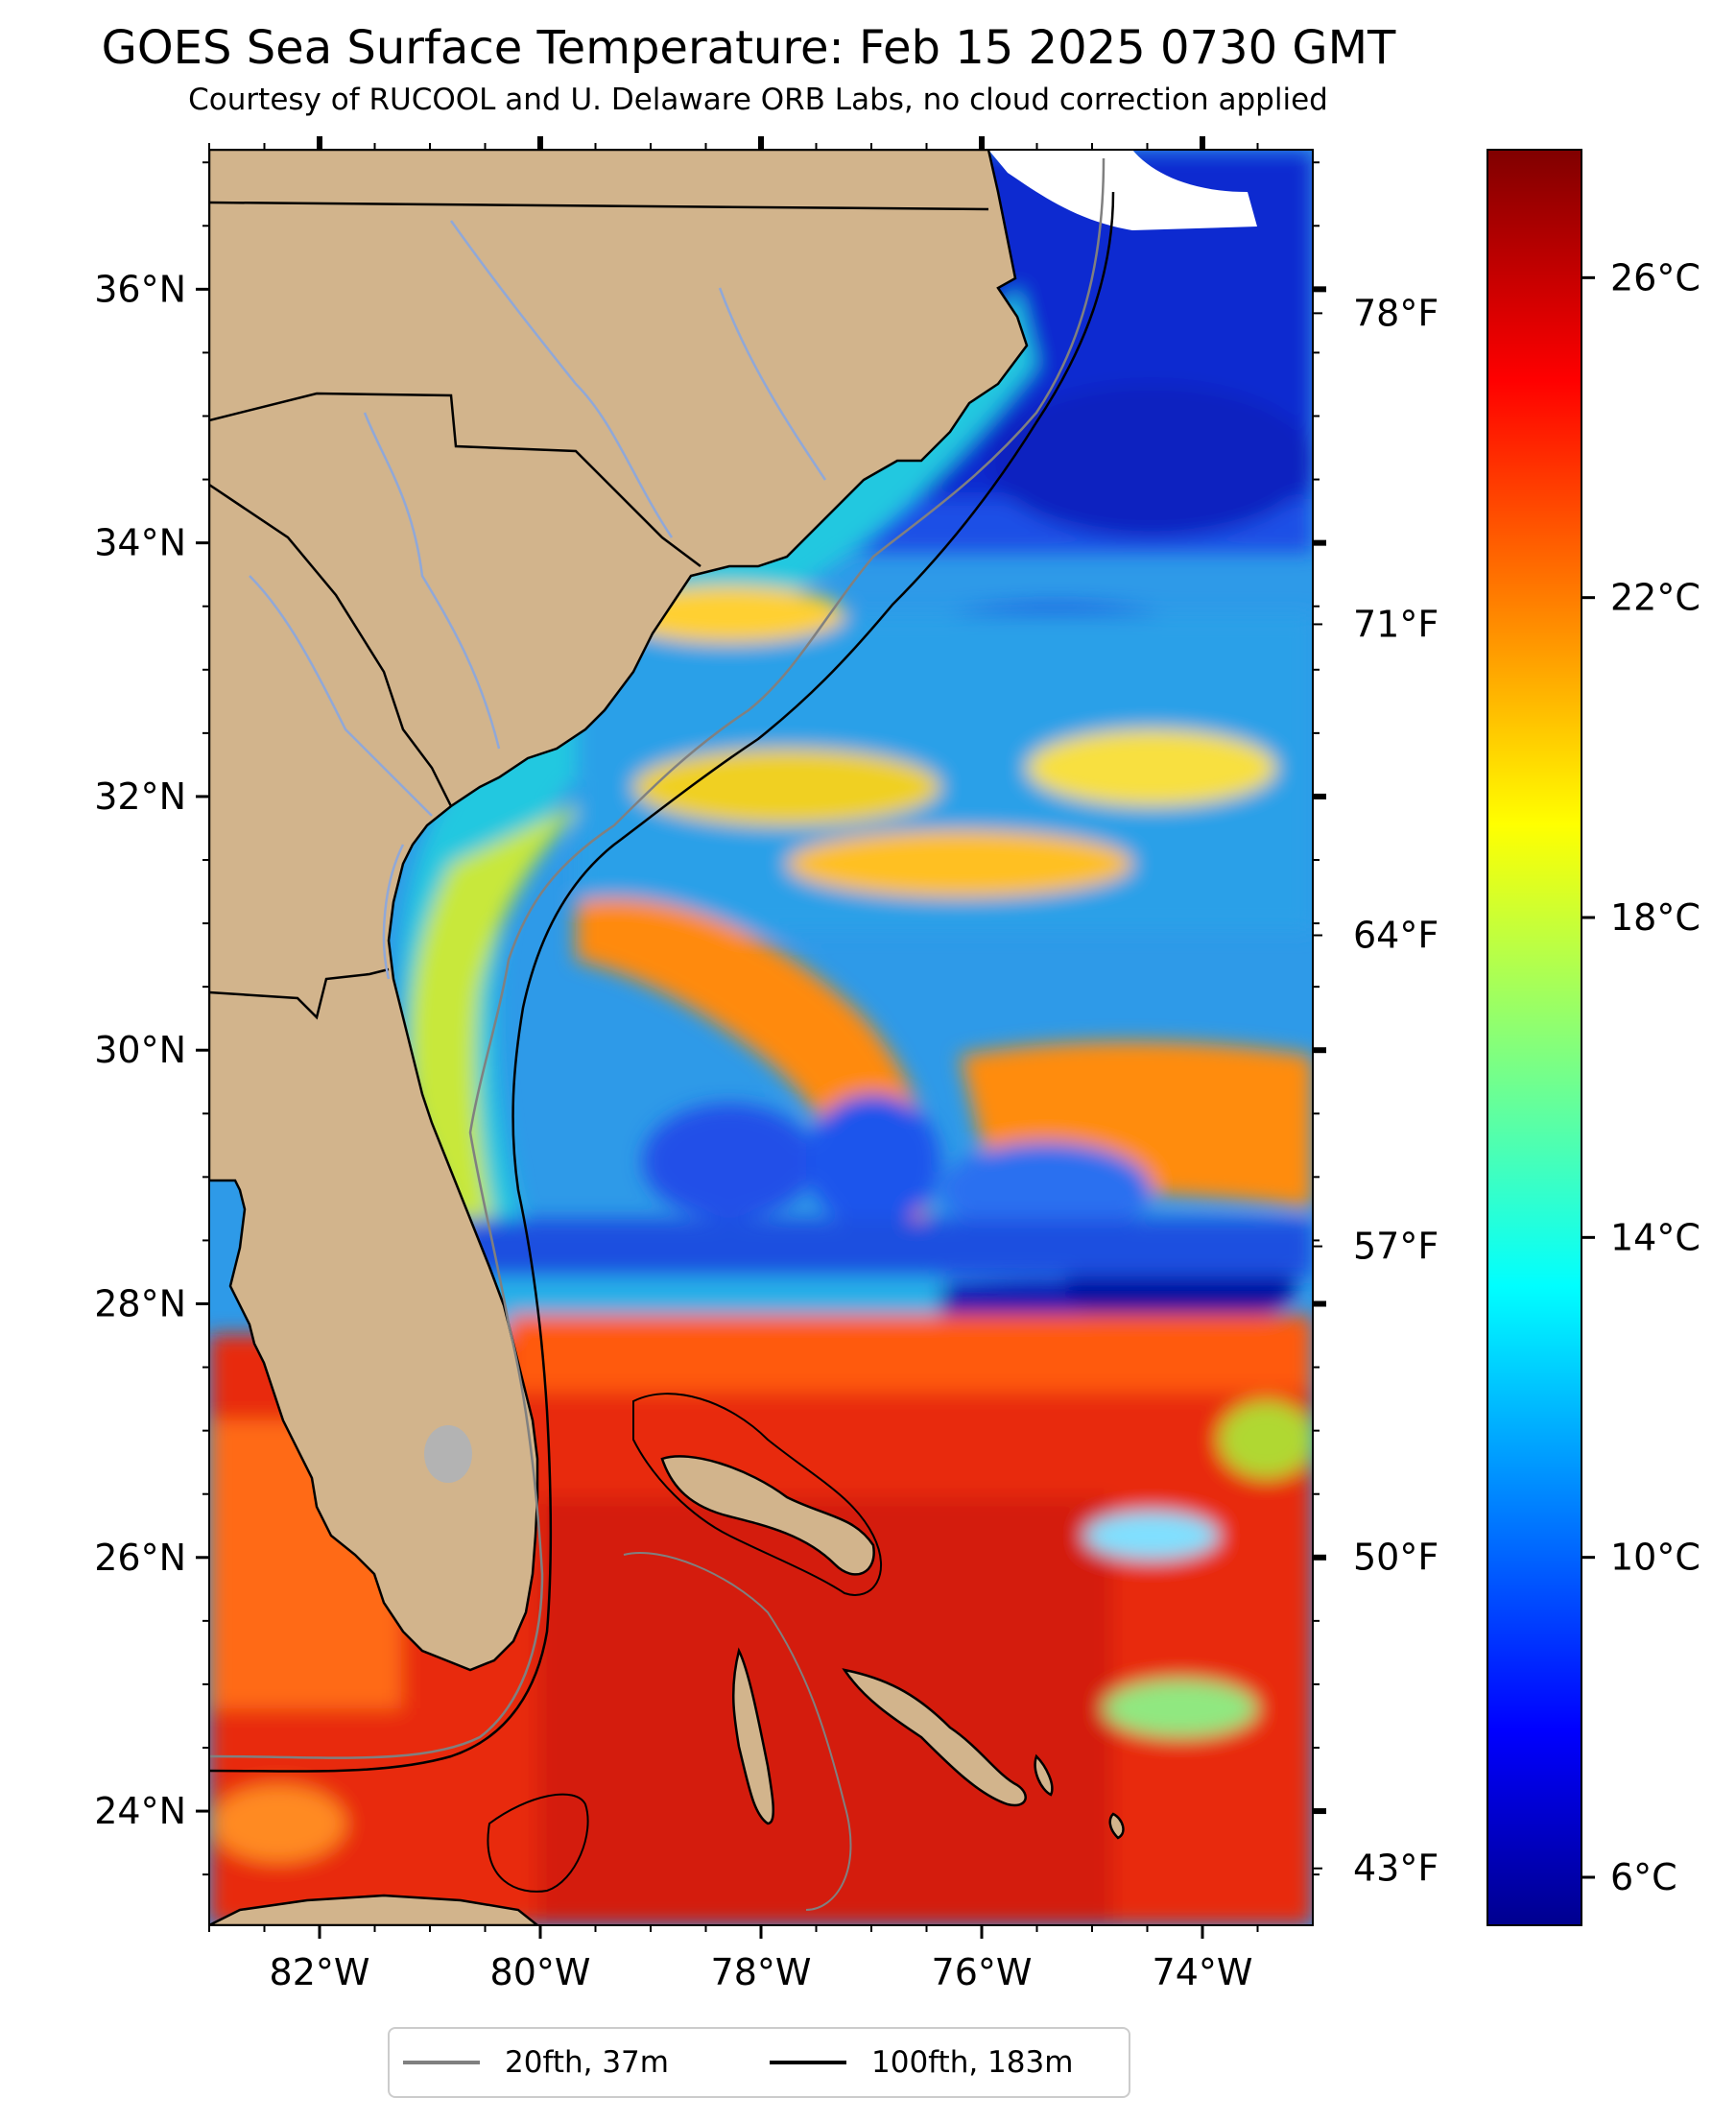 The image size is (1736, 2122). Describe the element at coordinates (587, 2062) in the screenshot. I see `legend-label-20fth: 20fth, 37m` at that location.